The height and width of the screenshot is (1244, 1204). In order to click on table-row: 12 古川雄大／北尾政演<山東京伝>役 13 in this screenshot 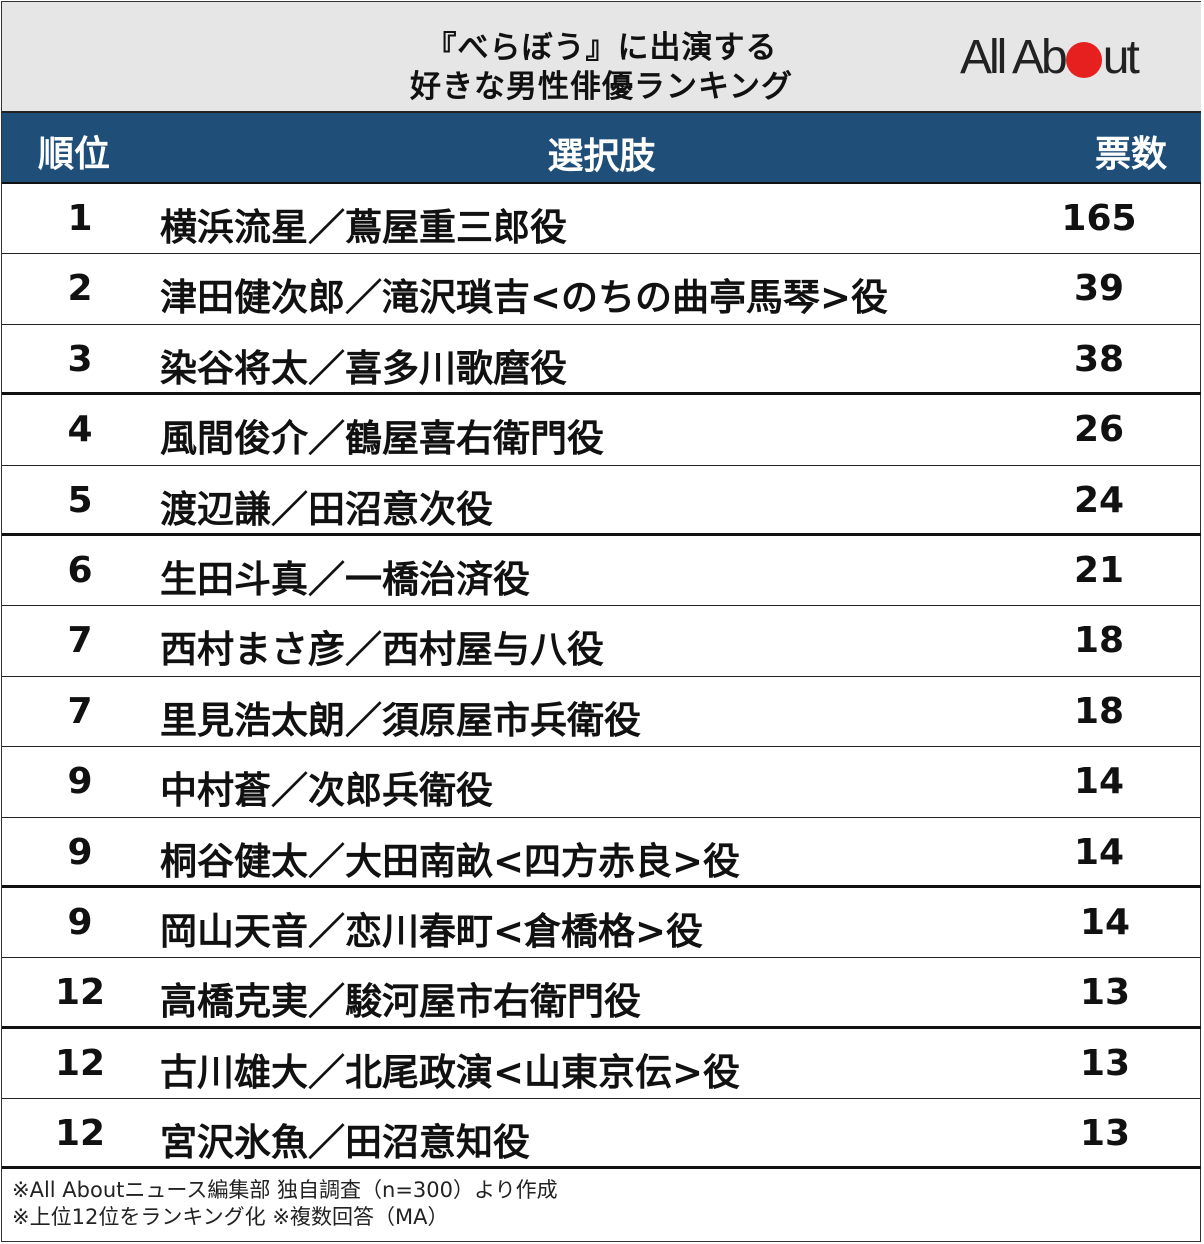, I will do `click(601, 1064)`.